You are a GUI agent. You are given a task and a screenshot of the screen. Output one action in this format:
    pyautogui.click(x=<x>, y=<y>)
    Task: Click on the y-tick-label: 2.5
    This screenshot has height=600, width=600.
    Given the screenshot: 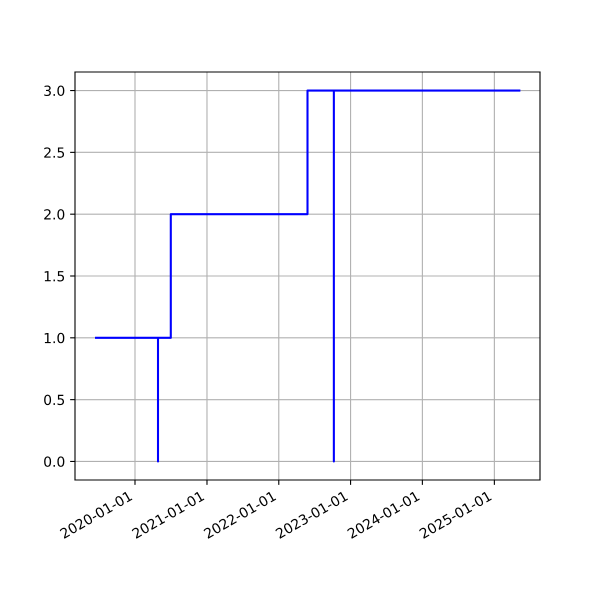 What is the action you would take?
    pyautogui.click(x=54, y=152)
    